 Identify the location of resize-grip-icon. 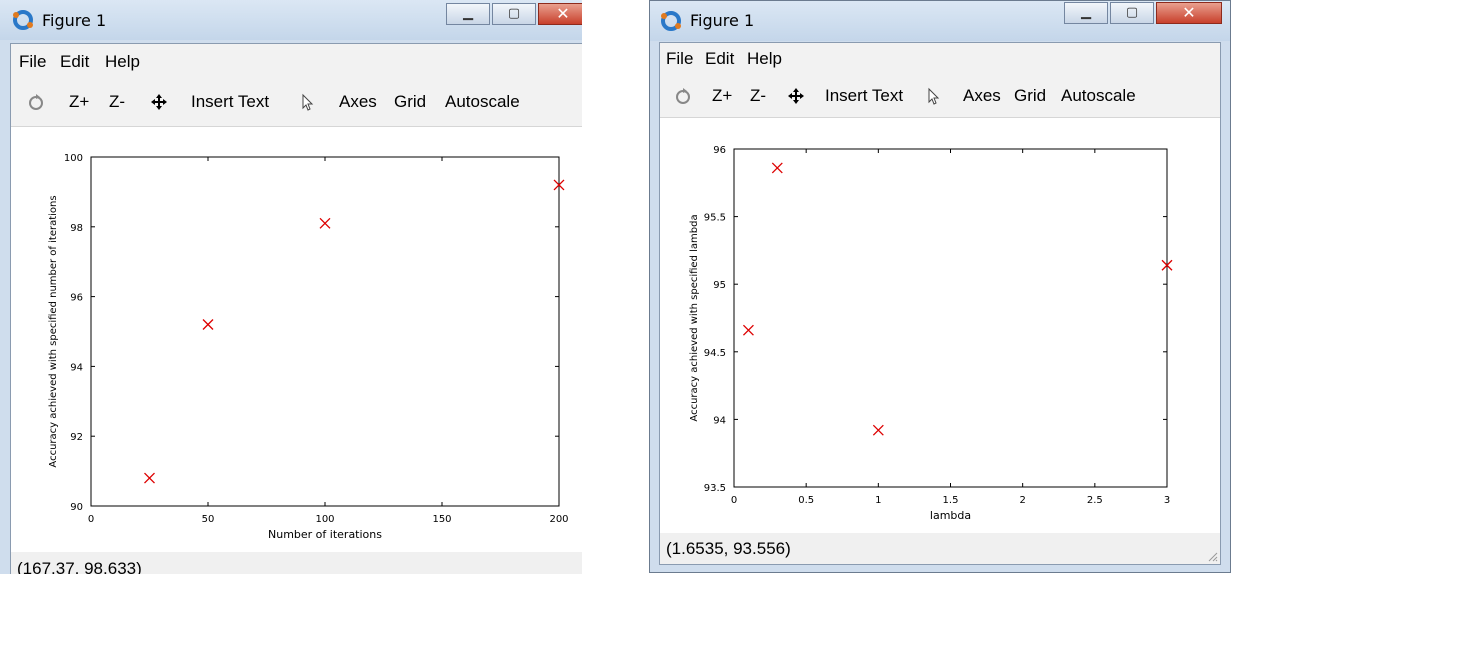
(1212, 556).